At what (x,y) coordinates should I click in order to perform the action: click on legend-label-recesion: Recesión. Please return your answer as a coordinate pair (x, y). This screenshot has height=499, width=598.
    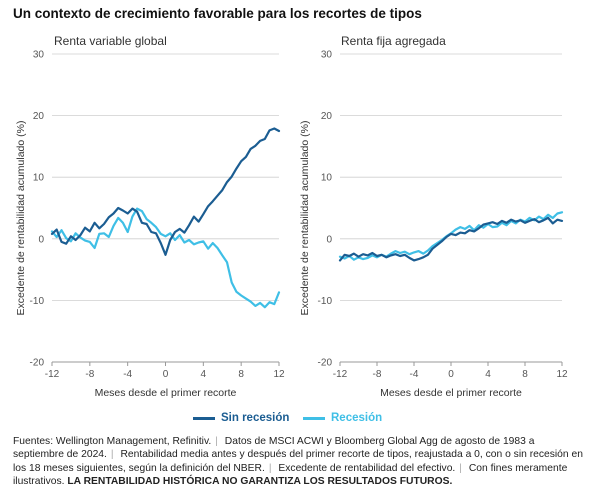
    Looking at the image, I should click on (357, 418).